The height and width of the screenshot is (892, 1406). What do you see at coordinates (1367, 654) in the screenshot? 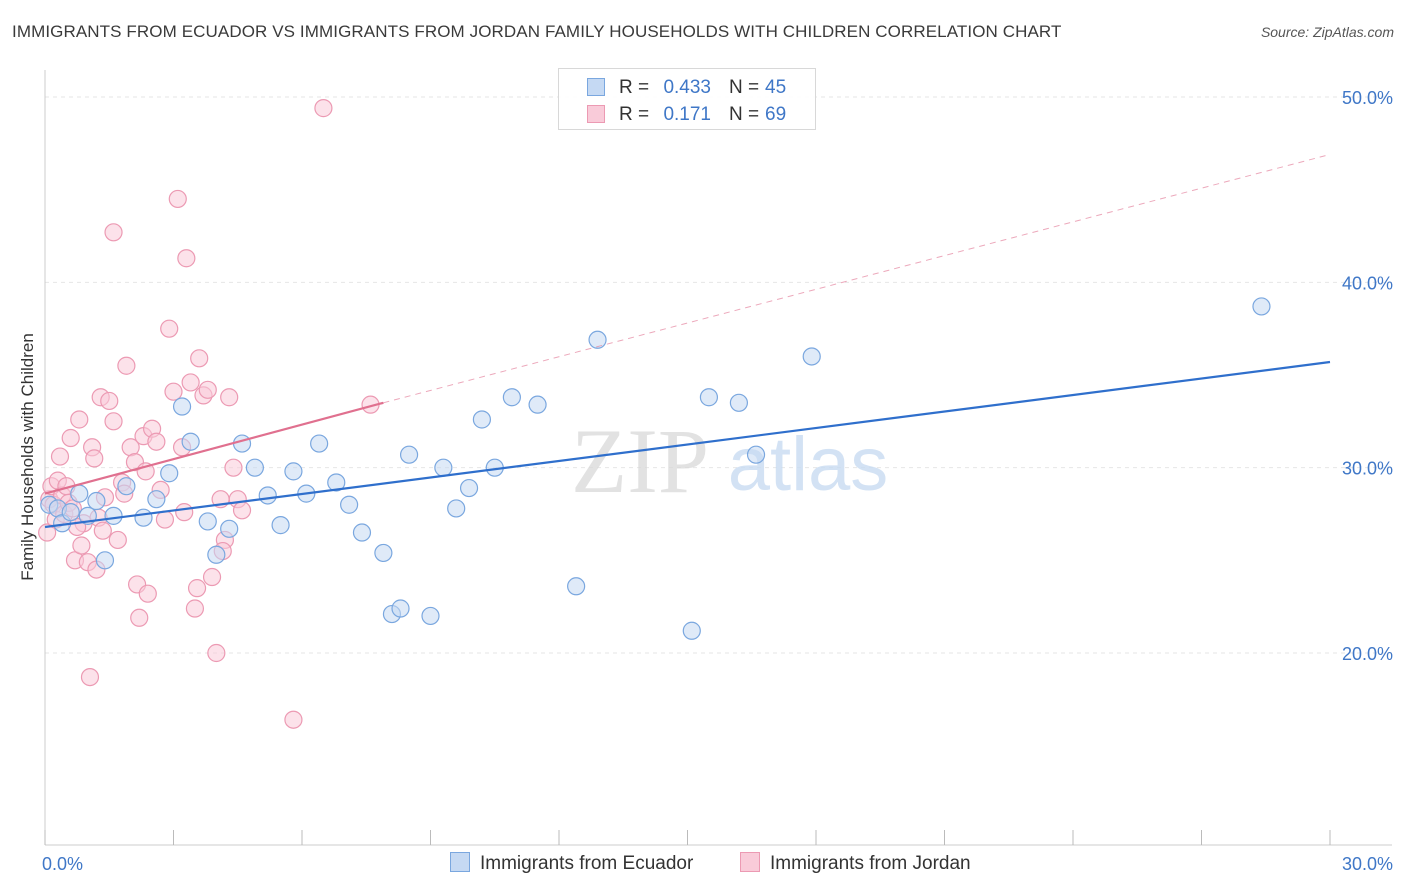
I see `y-tick-label: 20.0%` at bounding box center [1367, 654].